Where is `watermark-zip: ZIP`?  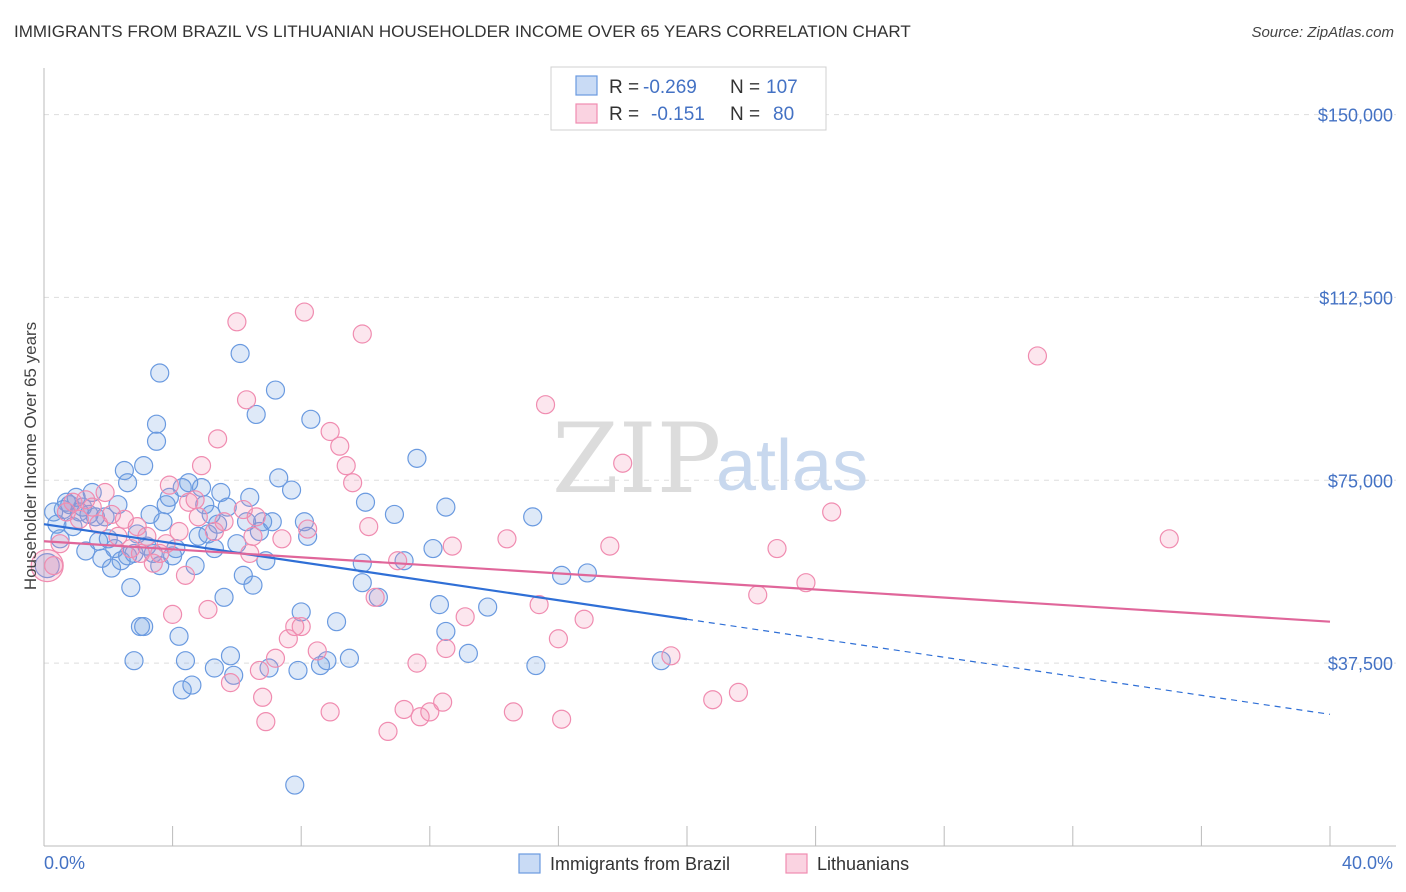 watermark-zip: ZIP is located at coordinates (636, 459).